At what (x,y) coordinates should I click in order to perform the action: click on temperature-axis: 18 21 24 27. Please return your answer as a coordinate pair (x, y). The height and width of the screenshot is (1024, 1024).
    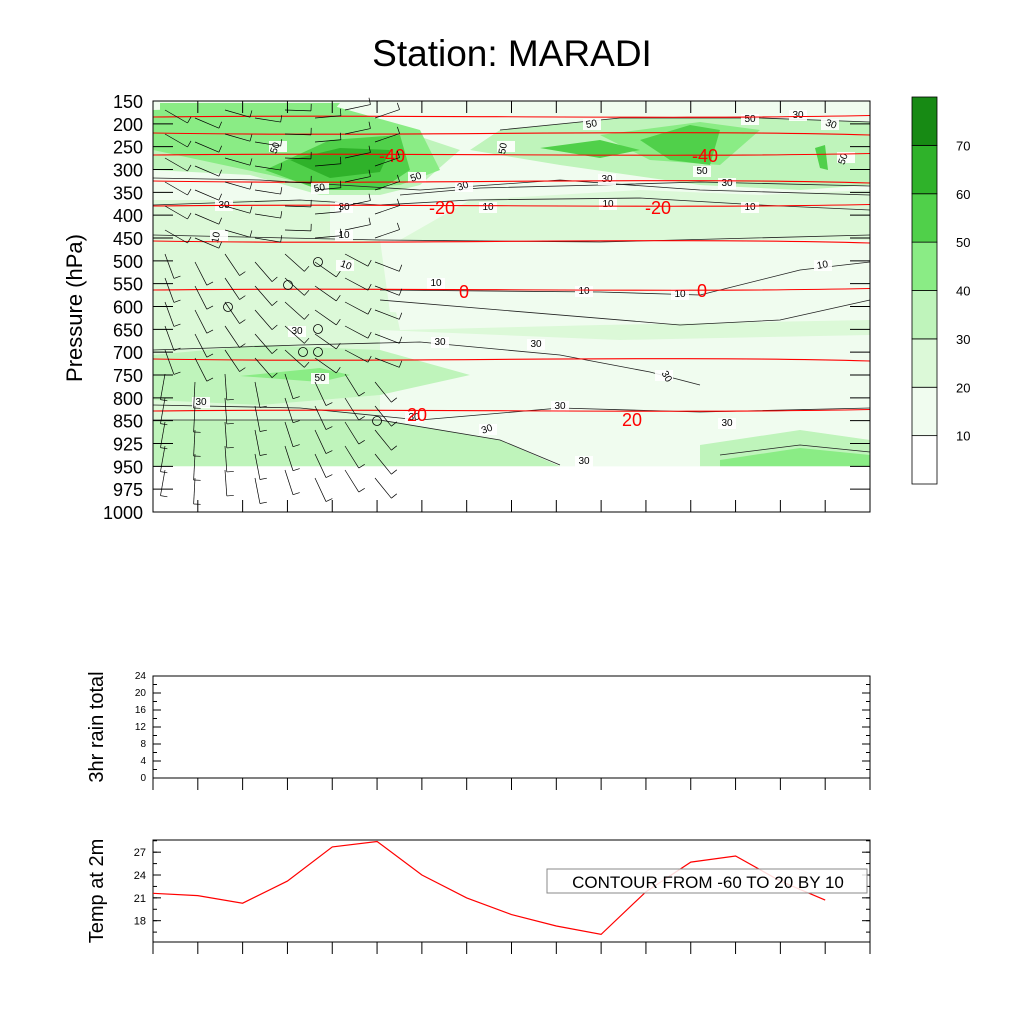
    Looking at the image, I should click on (502, 896).